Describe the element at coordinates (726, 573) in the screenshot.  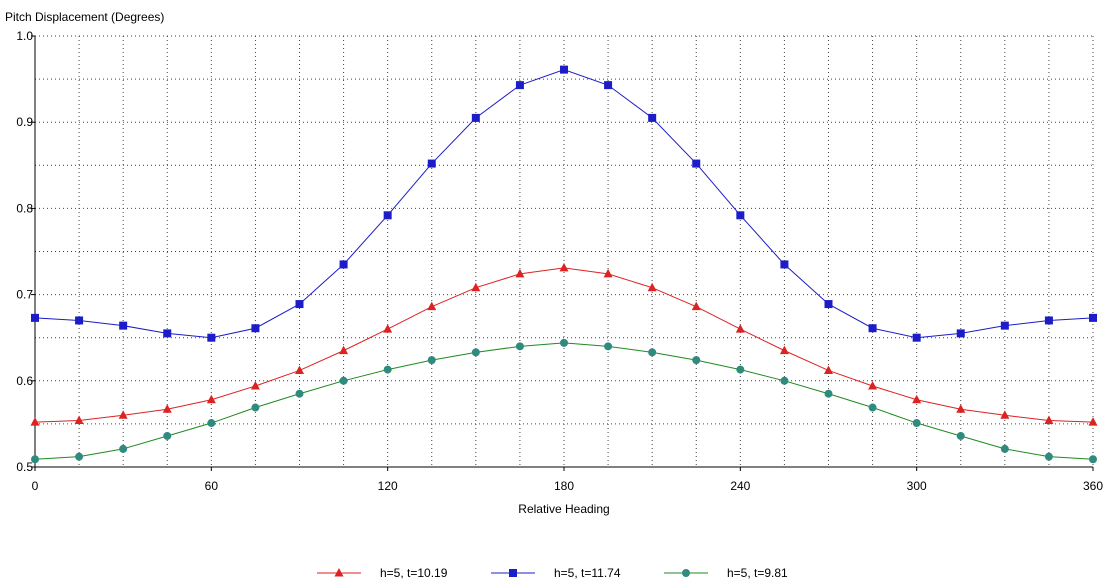
I see `legend-entry-3: h=5, t=9.81` at that location.